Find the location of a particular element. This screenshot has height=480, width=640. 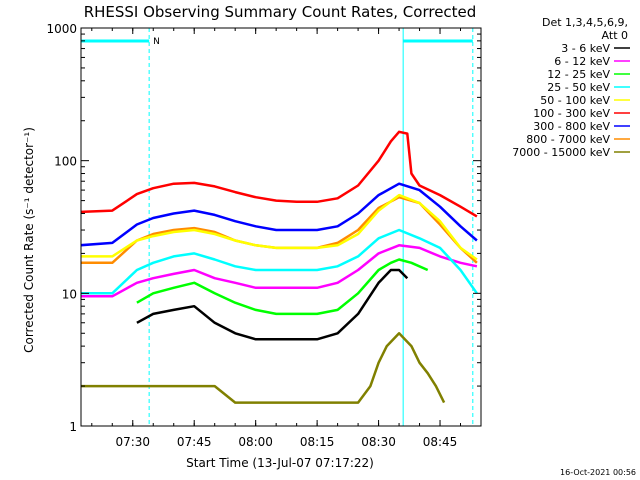

x-tick-label: 08:15 is located at coordinates (317, 442).